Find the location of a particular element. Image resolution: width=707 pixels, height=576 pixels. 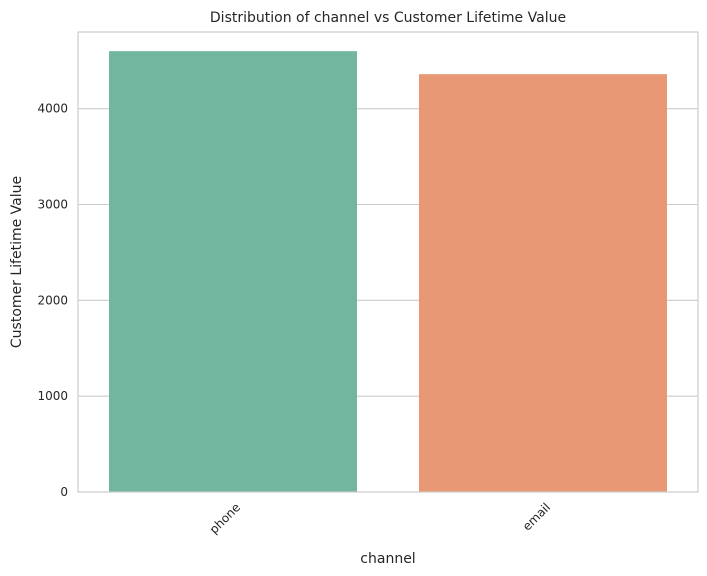

y-tick-label: 1000 is located at coordinates (52, 396).